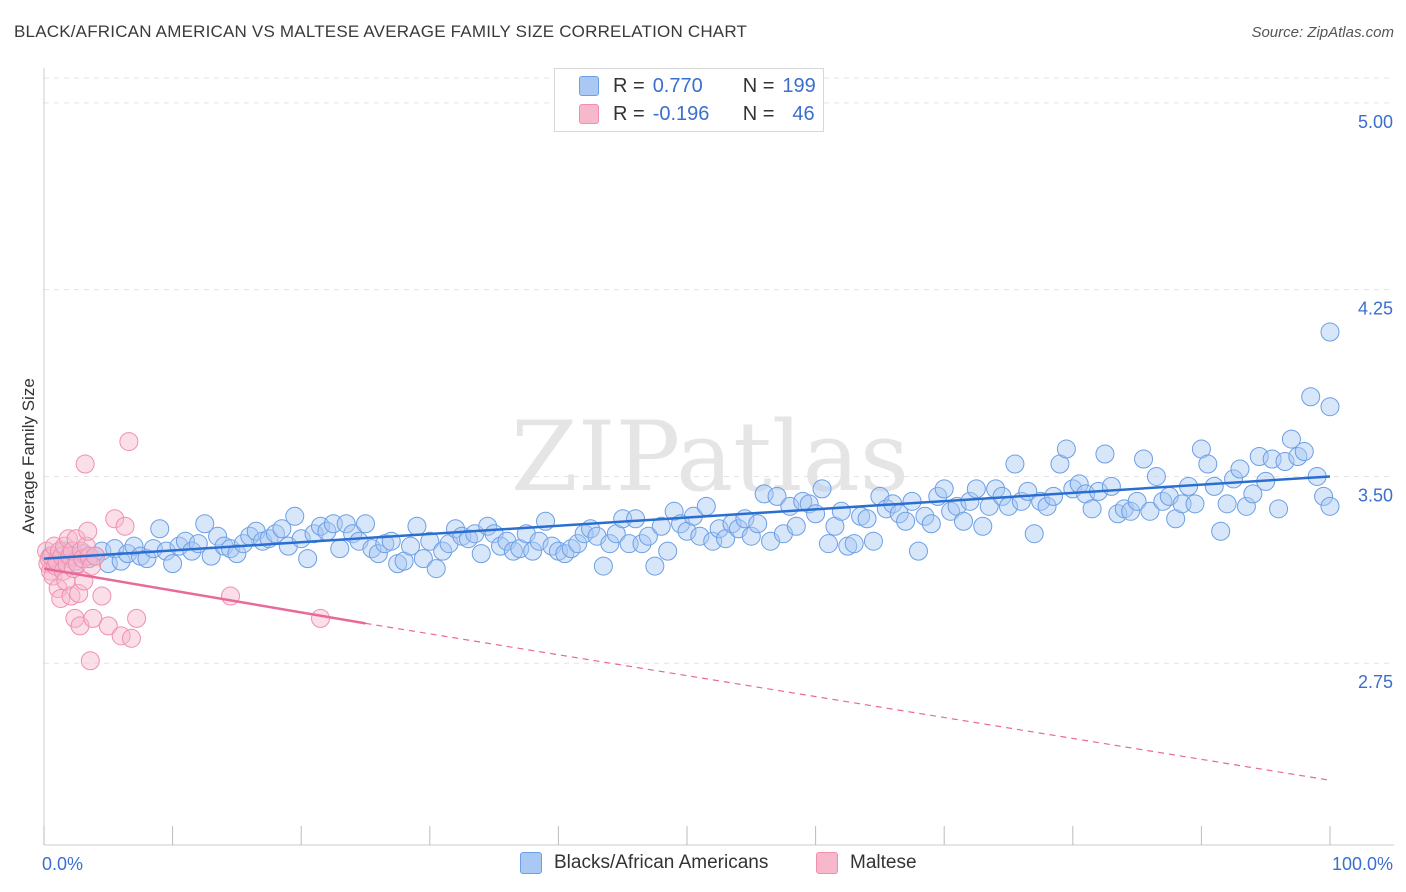 Image resolution: width=1406 pixels, height=892 pixels. I want to click on series-legend: Blacks/African Americans Maltese, so click(703, 865).